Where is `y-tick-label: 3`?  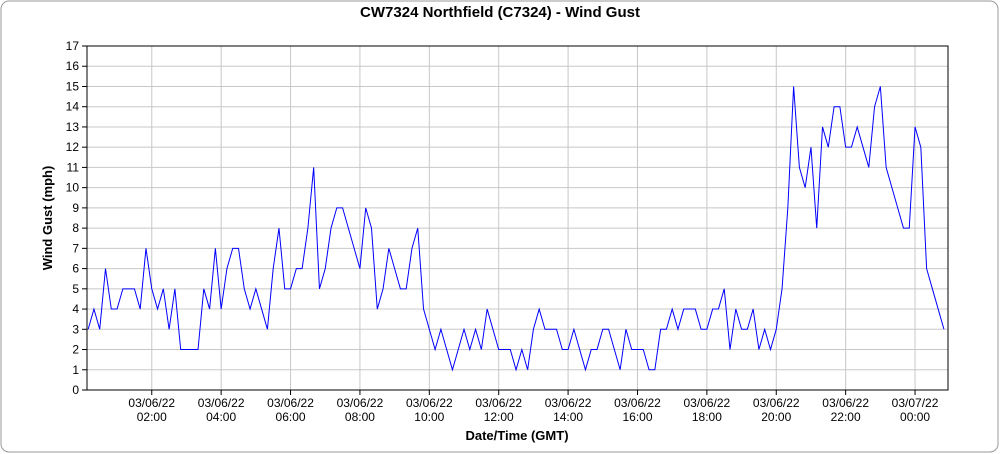
y-tick-label: 3 is located at coordinates (75, 329).